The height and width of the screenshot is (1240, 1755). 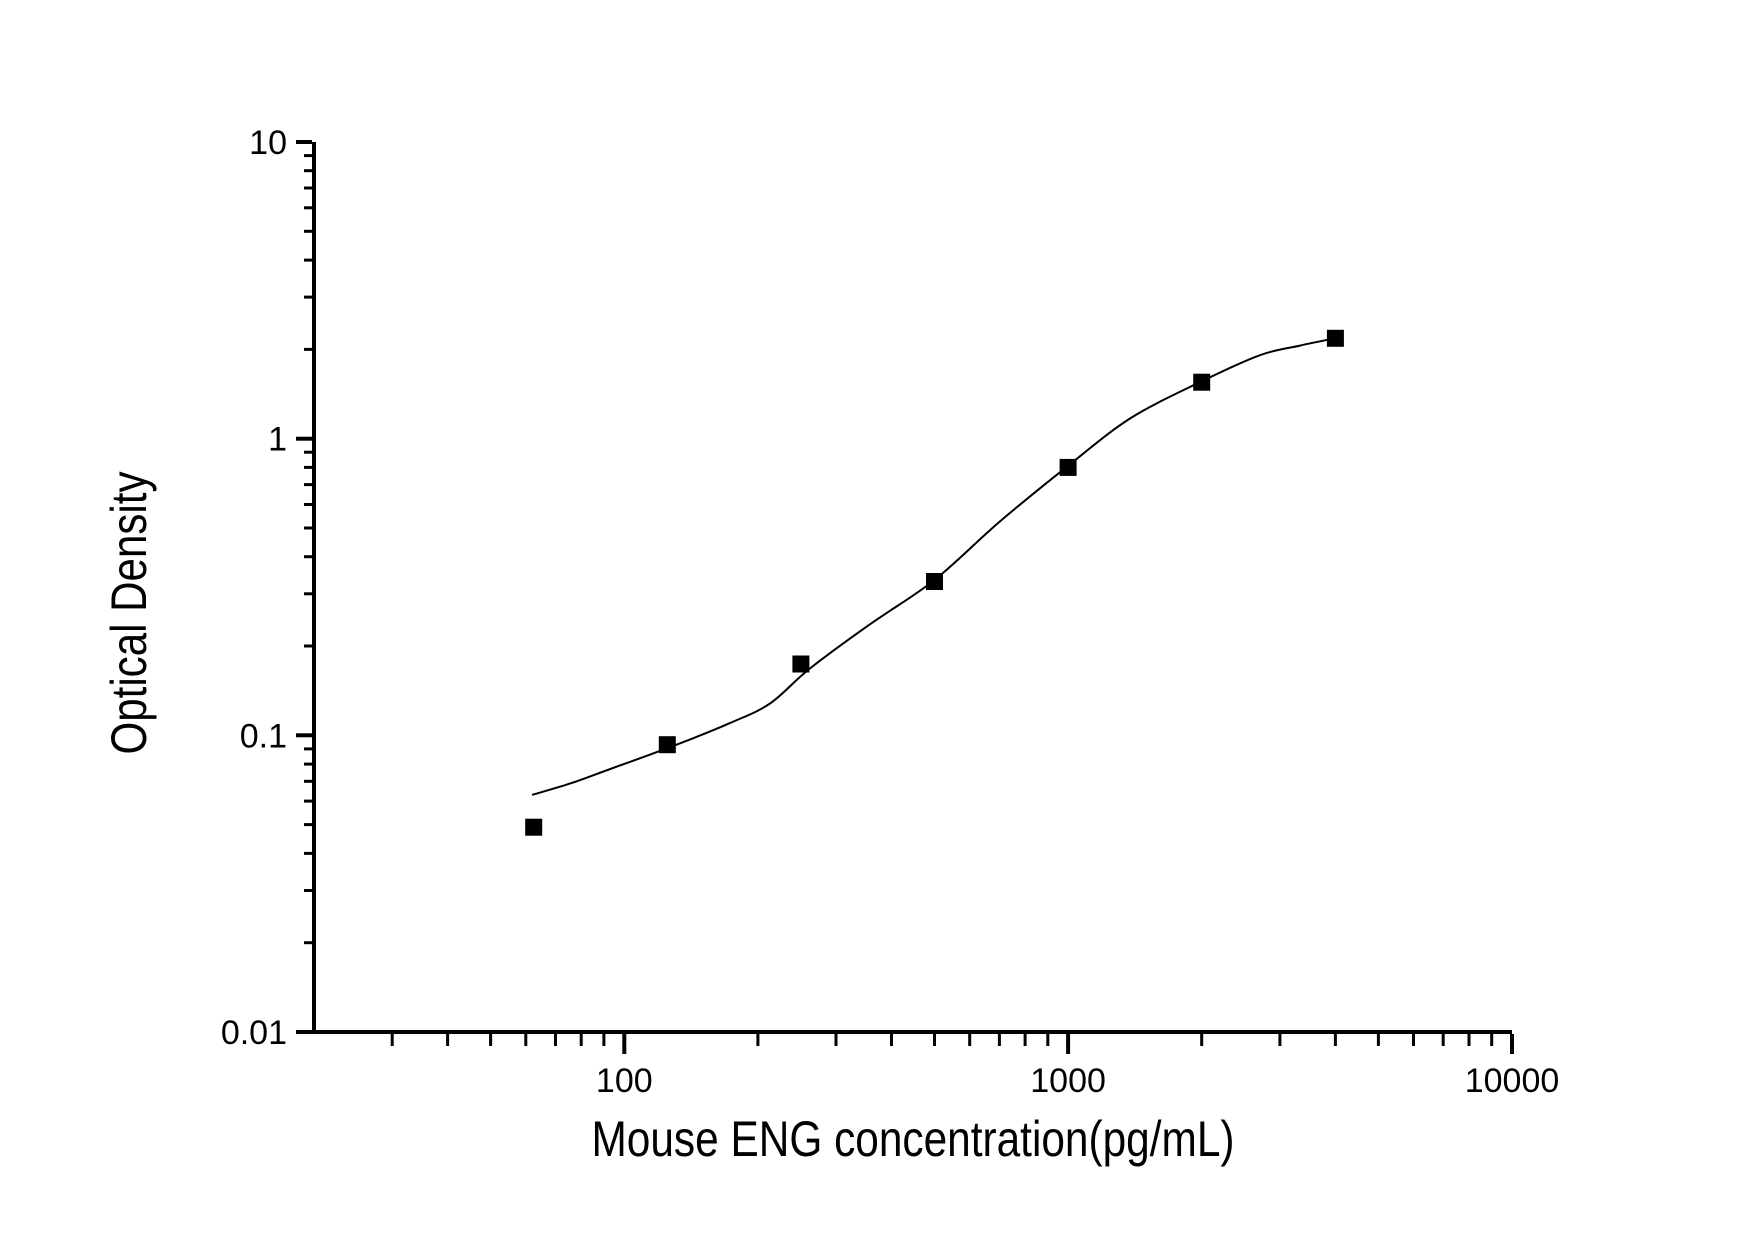 What do you see at coordinates (263, 736) in the screenshot?
I see `y-tick-label: 0.1` at bounding box center [263, 736].